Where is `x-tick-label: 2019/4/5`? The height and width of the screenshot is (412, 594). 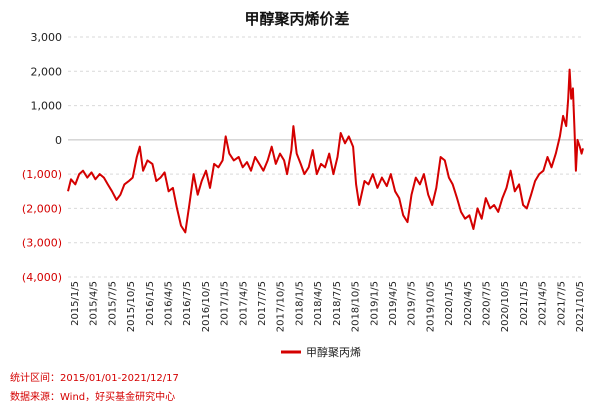
x-tick-label: 2019/4/5 is located at coordinates (393, 303).